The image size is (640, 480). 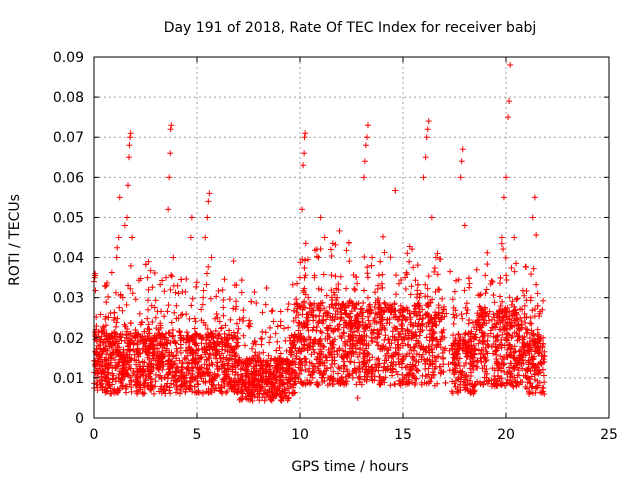 What do you see at coordinates (403, 435) in the screenshot?
I see `x-tick-label: 15` at bounding box center [403, 435].